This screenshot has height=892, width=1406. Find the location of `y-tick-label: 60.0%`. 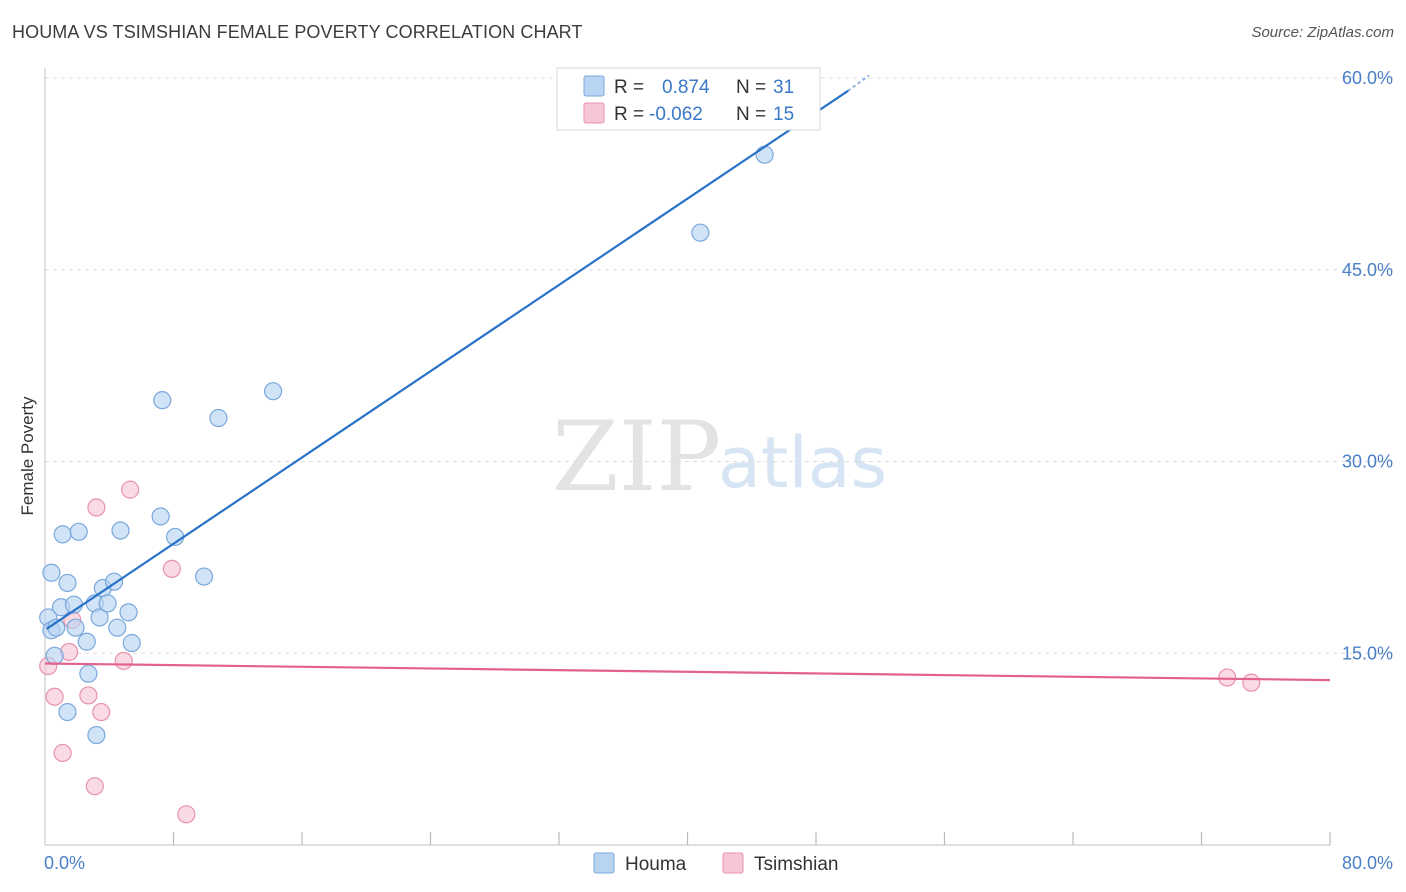

y-tick-label: 60.0% is located at coordinates (1367, 78).